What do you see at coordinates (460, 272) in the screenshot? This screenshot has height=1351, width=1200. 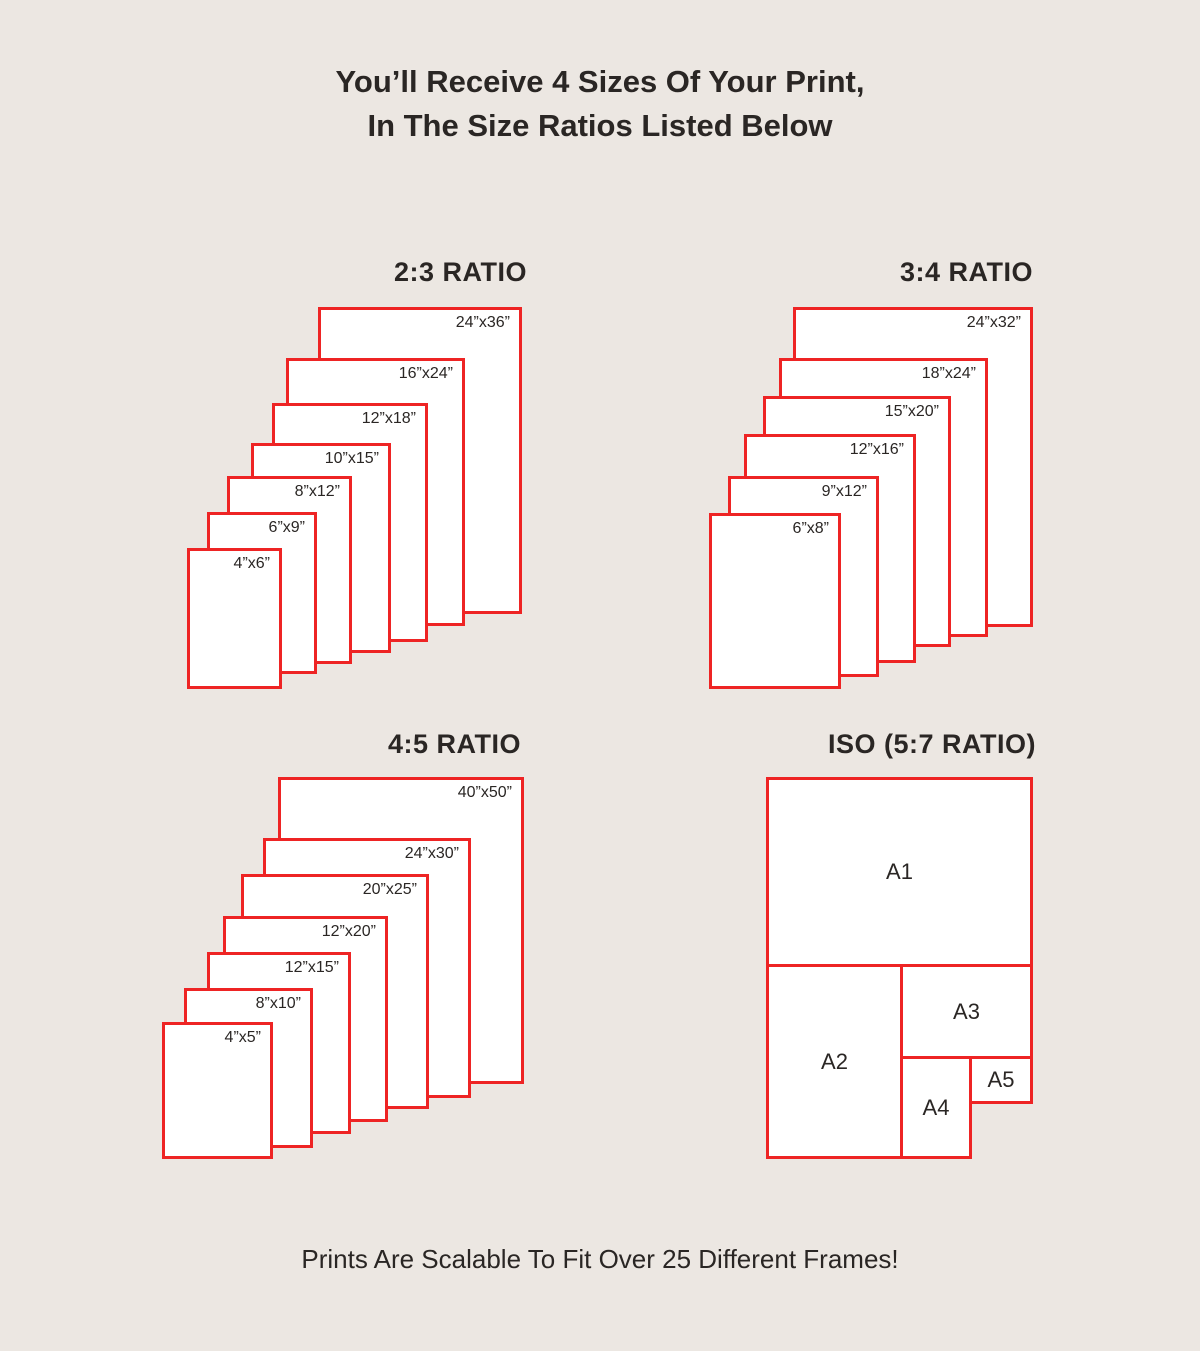 I see `group-title-2-3-ratio: 2:3 RATIO` at bounding box center [460, 272].